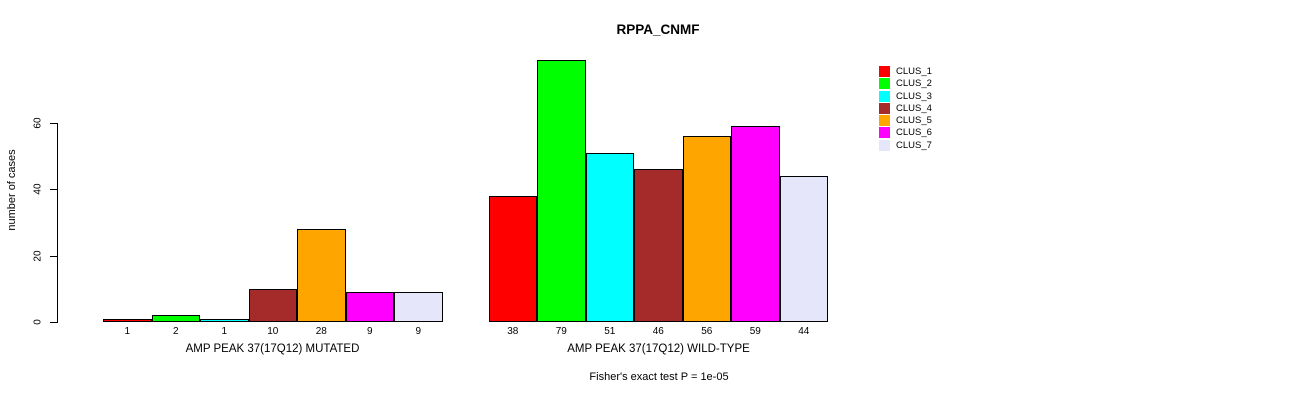  I want to click on bar-value-label: 44, so click(804, 331).